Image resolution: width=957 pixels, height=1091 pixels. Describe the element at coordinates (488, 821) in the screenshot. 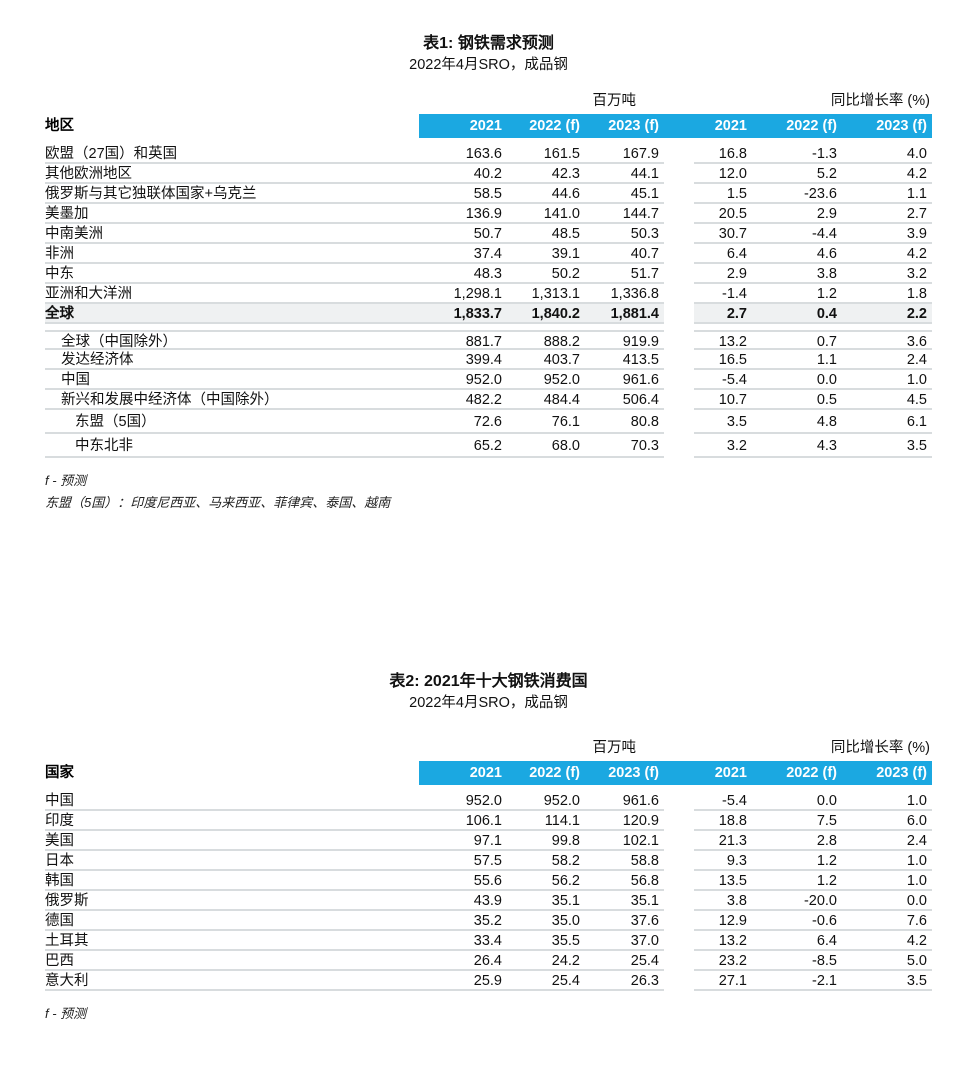

I see `table-row: 印度 106.1 114.1 120.9 18.8 7.5 6.0` at that location.